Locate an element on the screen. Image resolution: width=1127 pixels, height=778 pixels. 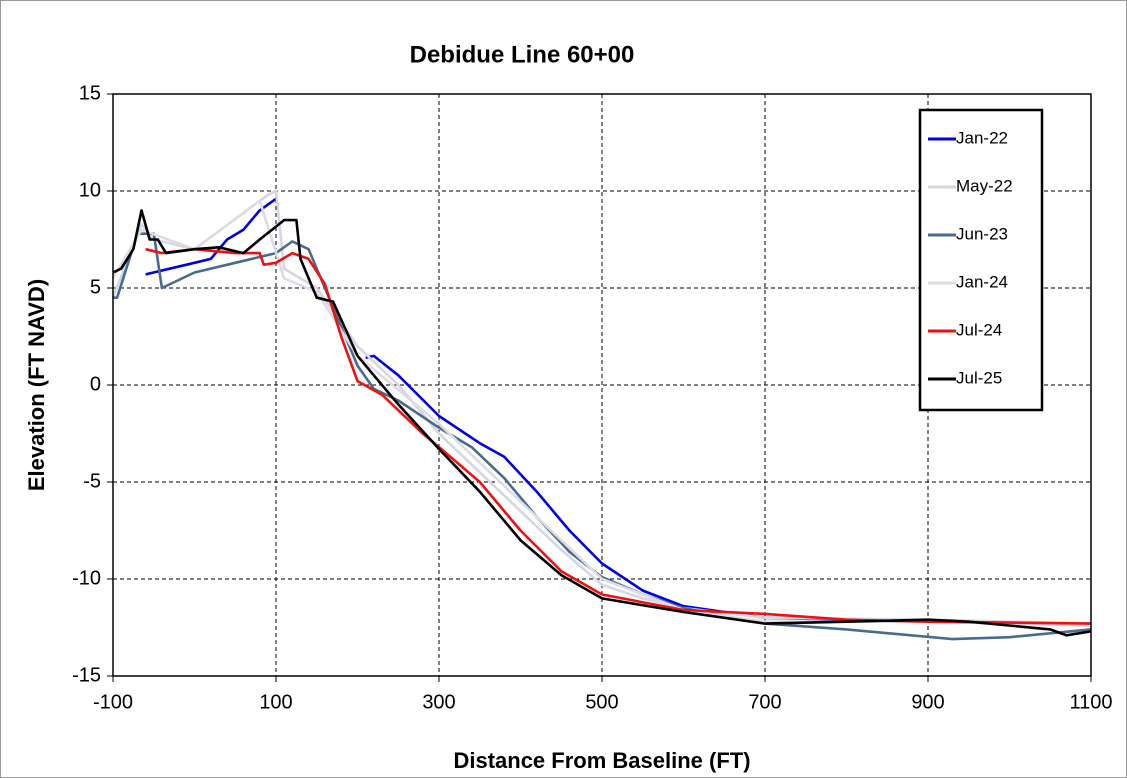
x-tick-label: 700 is located at coordinates (764, 702).